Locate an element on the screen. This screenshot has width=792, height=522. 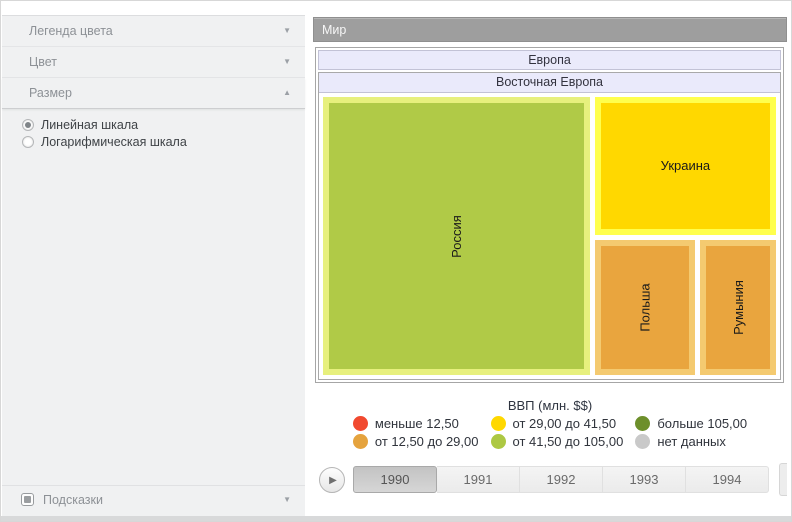
legend-item: от 29,00 до 41,50 is located at coordinates (557, 423).